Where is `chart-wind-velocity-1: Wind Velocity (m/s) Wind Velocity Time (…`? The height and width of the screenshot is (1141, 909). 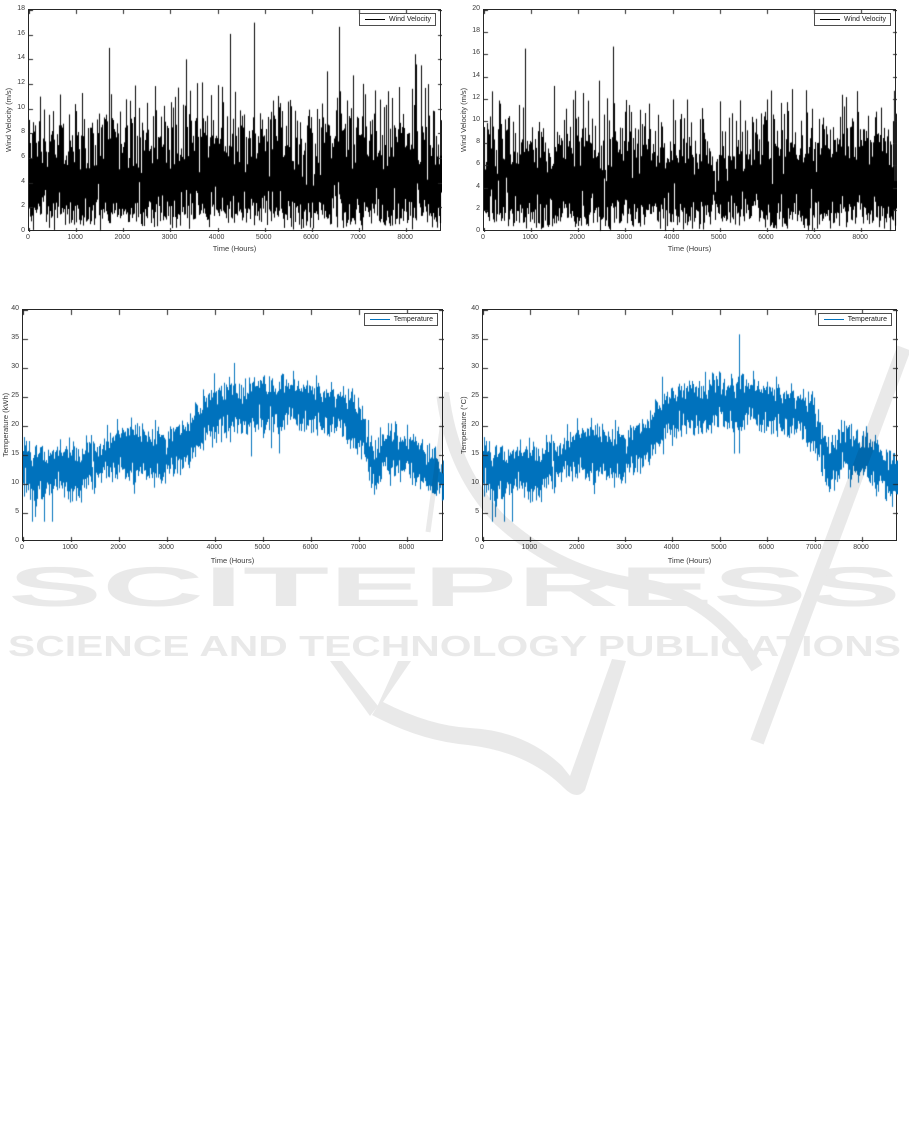
chart-wind-velocity-1: Wind Velocity (m/s) Wind Velocity Time (… is located at coordinates (227, 131).